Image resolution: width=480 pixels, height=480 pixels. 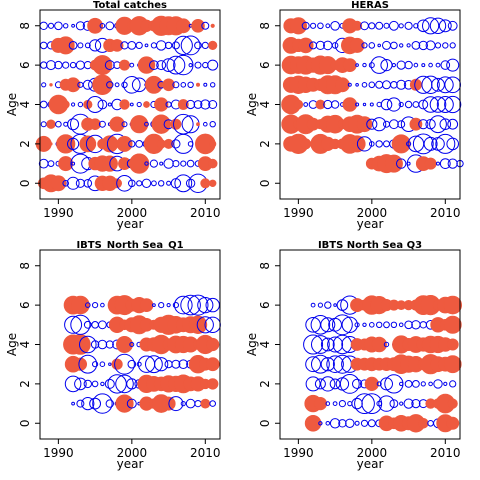 What do you see at coordinates (183, 124) in the screenshot?
I see `bubble-2007-age3` at bounding box center [183, 124].